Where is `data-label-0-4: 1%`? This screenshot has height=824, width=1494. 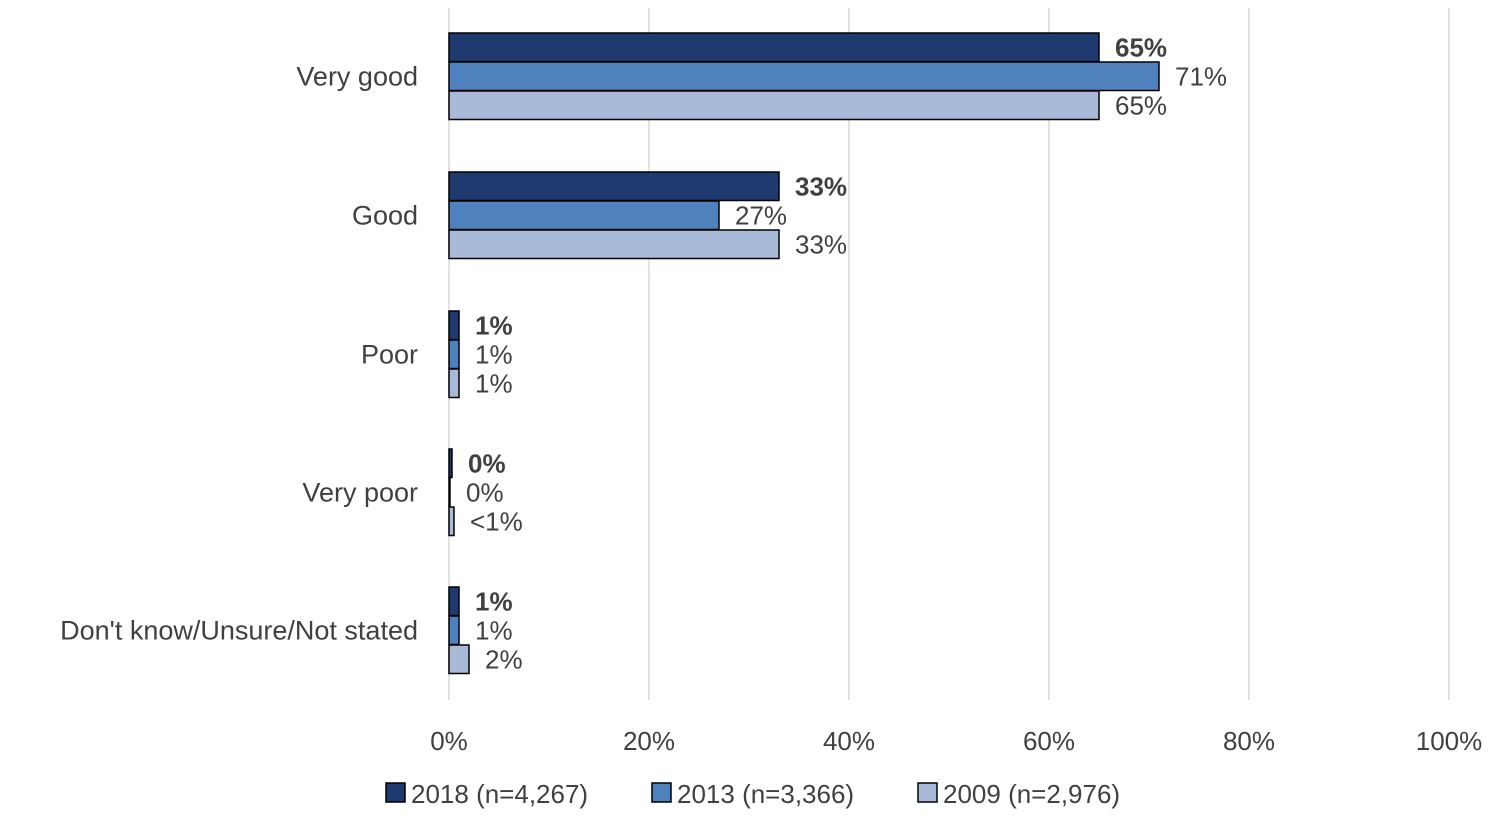 data-label-0-4: 1% is located at coordinates (494, 601).